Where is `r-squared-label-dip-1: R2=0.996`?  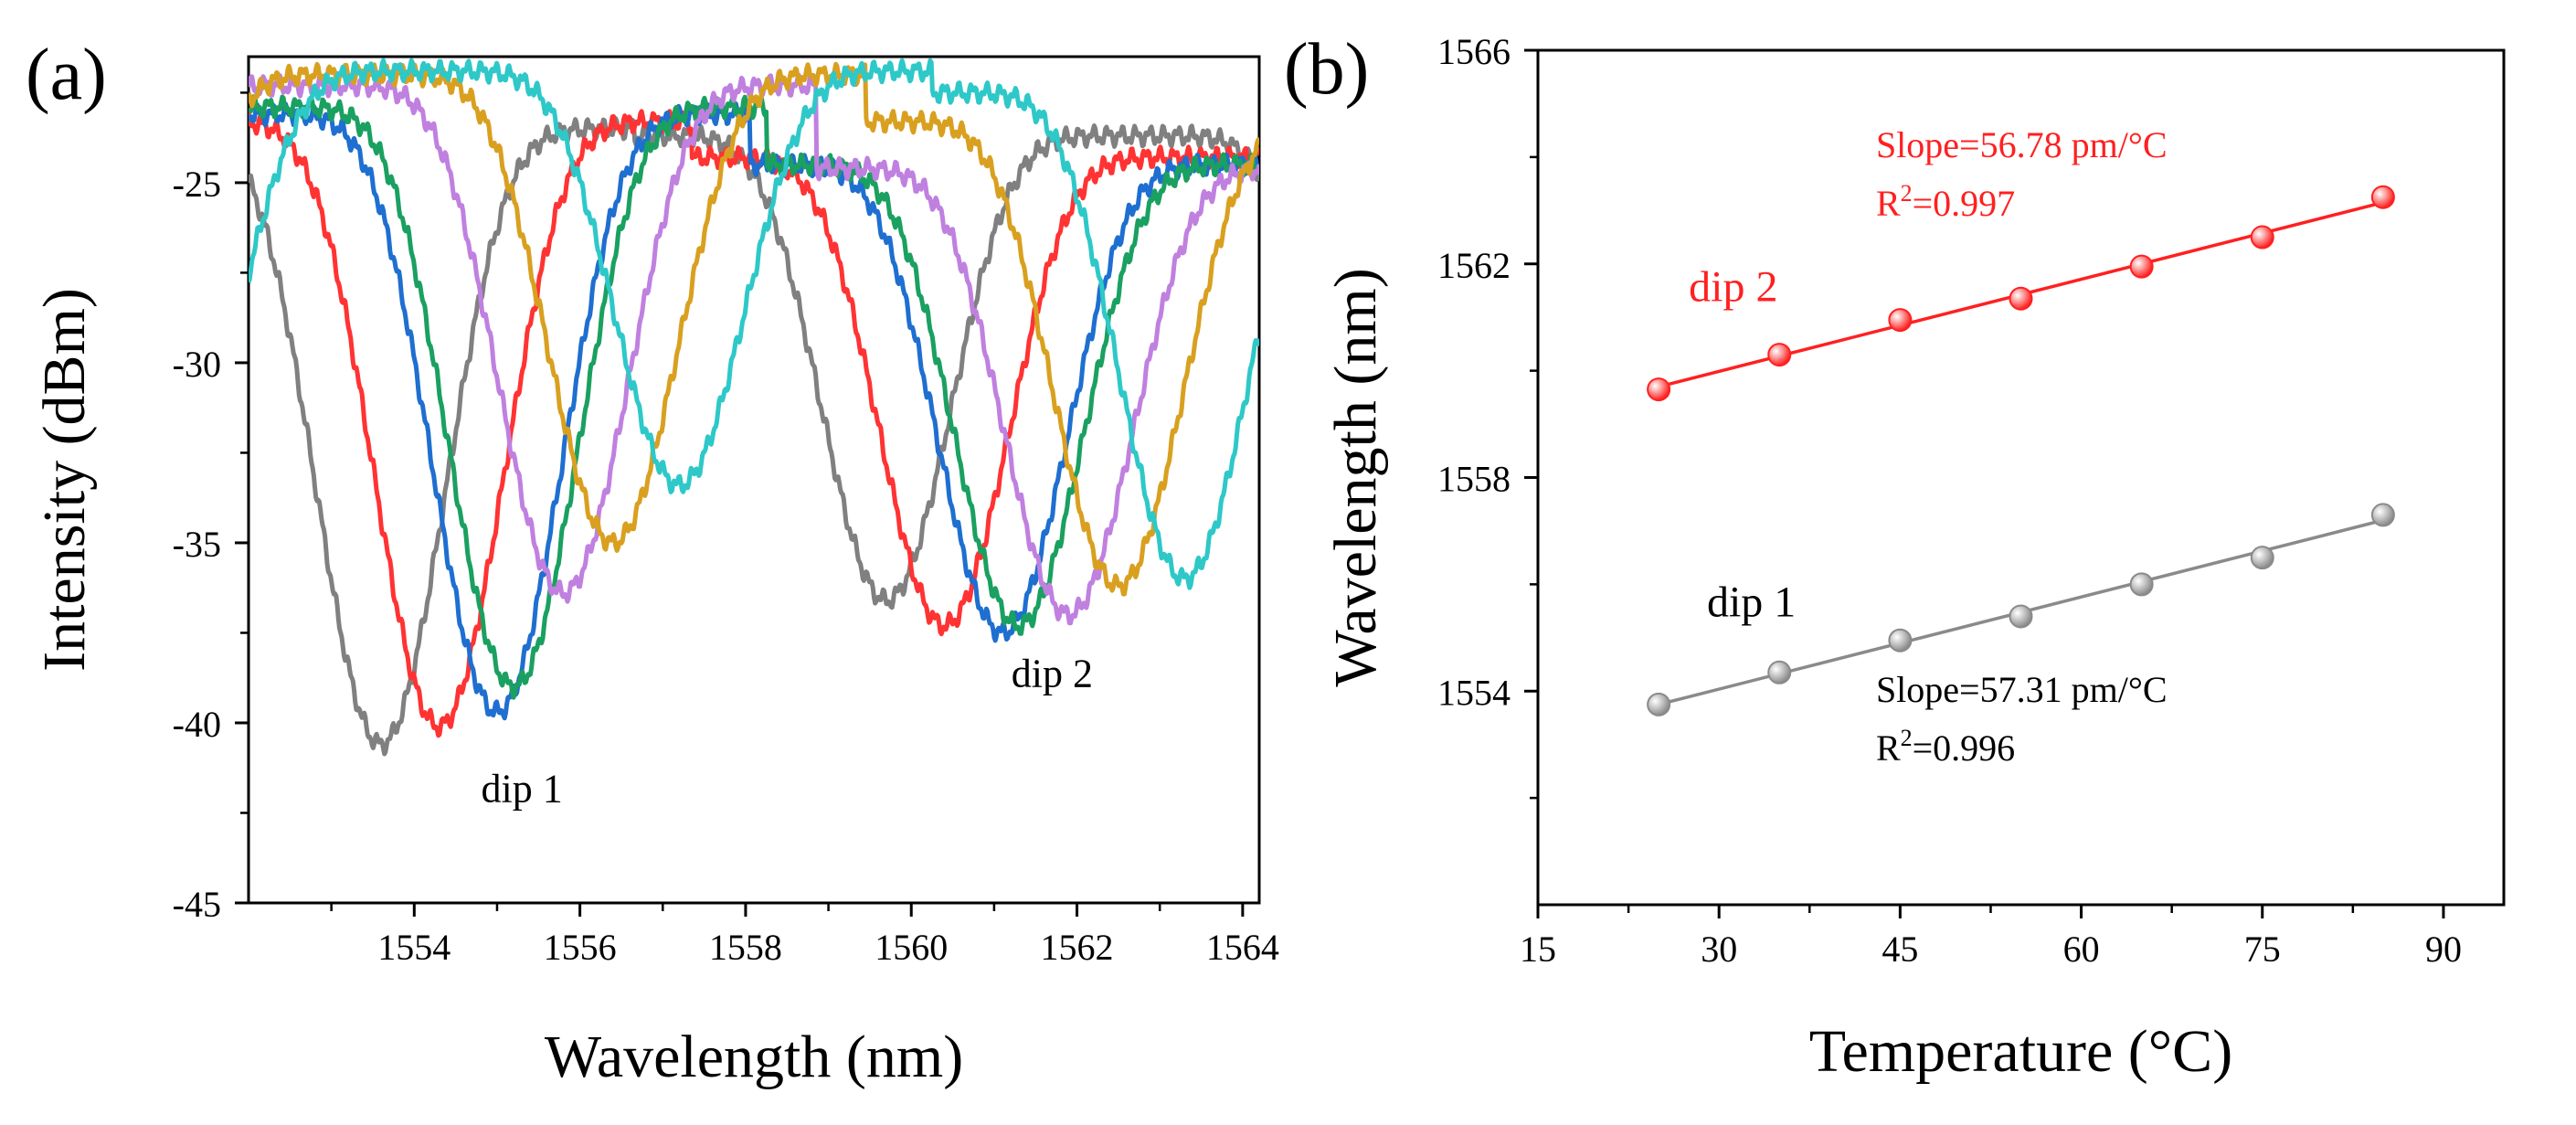 r-squared-label-dip-1: R2=0.996 is located at coordinates (1945, 747).